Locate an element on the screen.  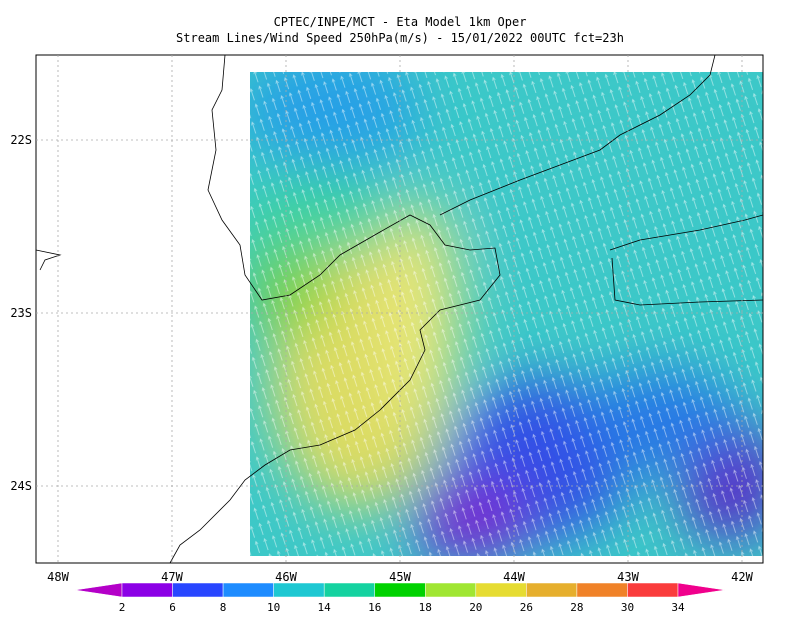
lon-label: 47W is located at coordinates (172, 577).